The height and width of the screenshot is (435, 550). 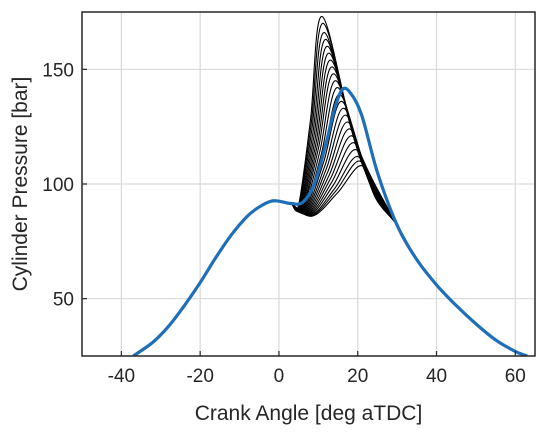 What do you see at coordinates (515, 376) in the screenshot?
I see `x-tick-label: 60` at bounding box center [515, 376].